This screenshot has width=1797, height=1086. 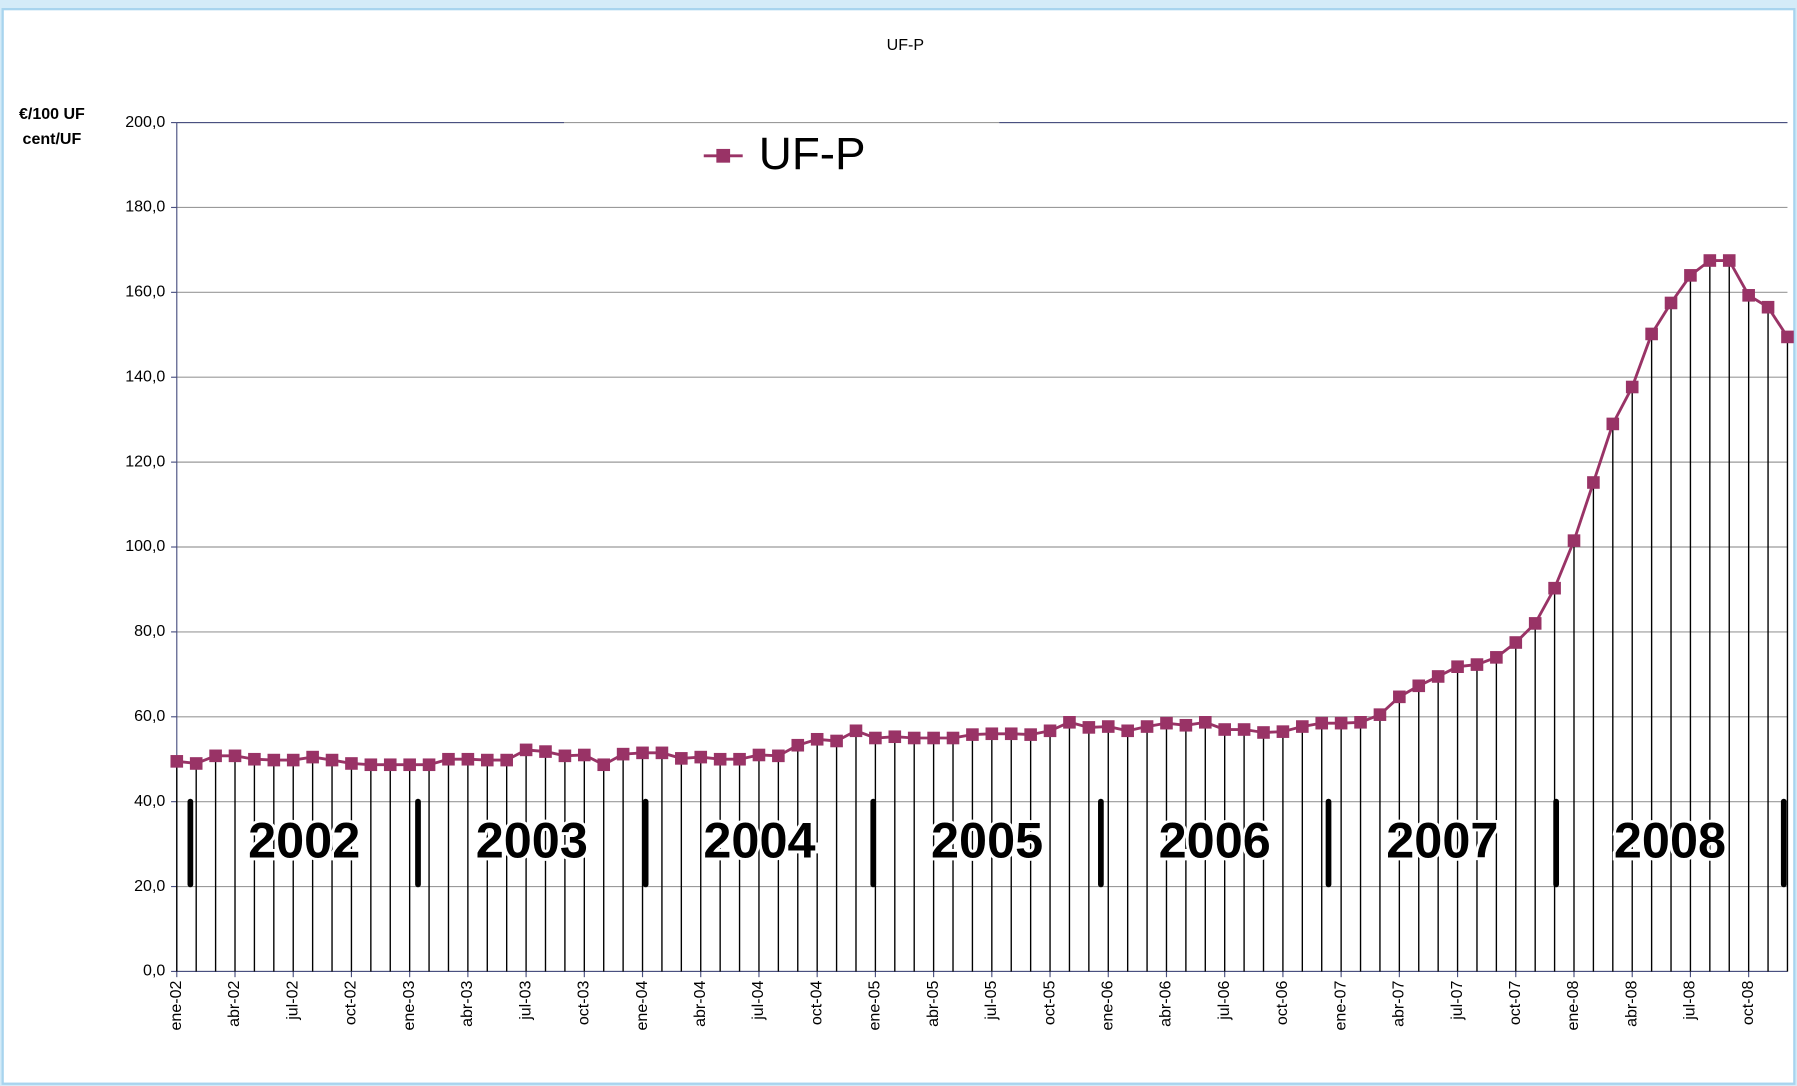 What do you see at coordinates (1573, 1006) in the screenshot?
I see `x-tick-label: ene-08` at bounding box center [1573, 1006].